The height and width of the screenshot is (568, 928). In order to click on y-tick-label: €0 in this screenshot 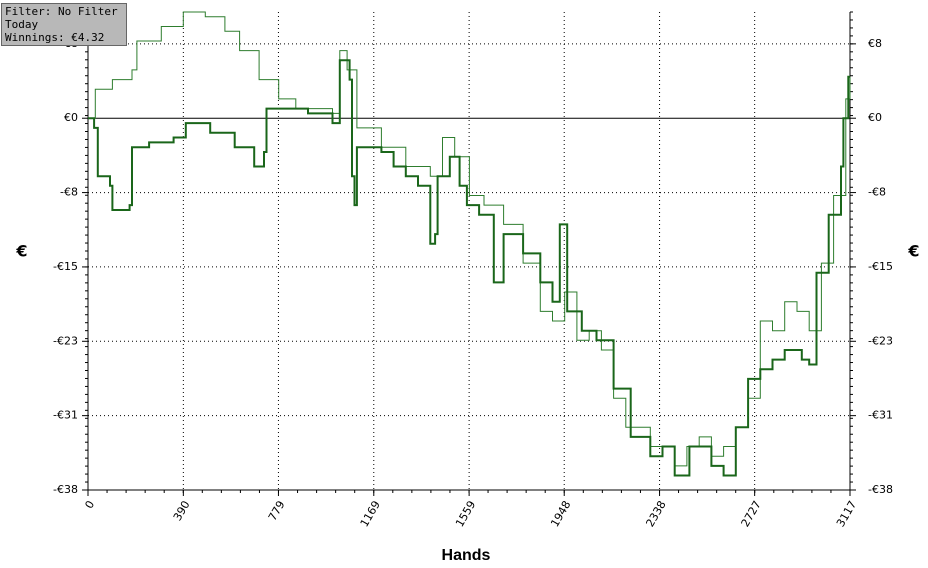, I will do `click(71, 117)`.